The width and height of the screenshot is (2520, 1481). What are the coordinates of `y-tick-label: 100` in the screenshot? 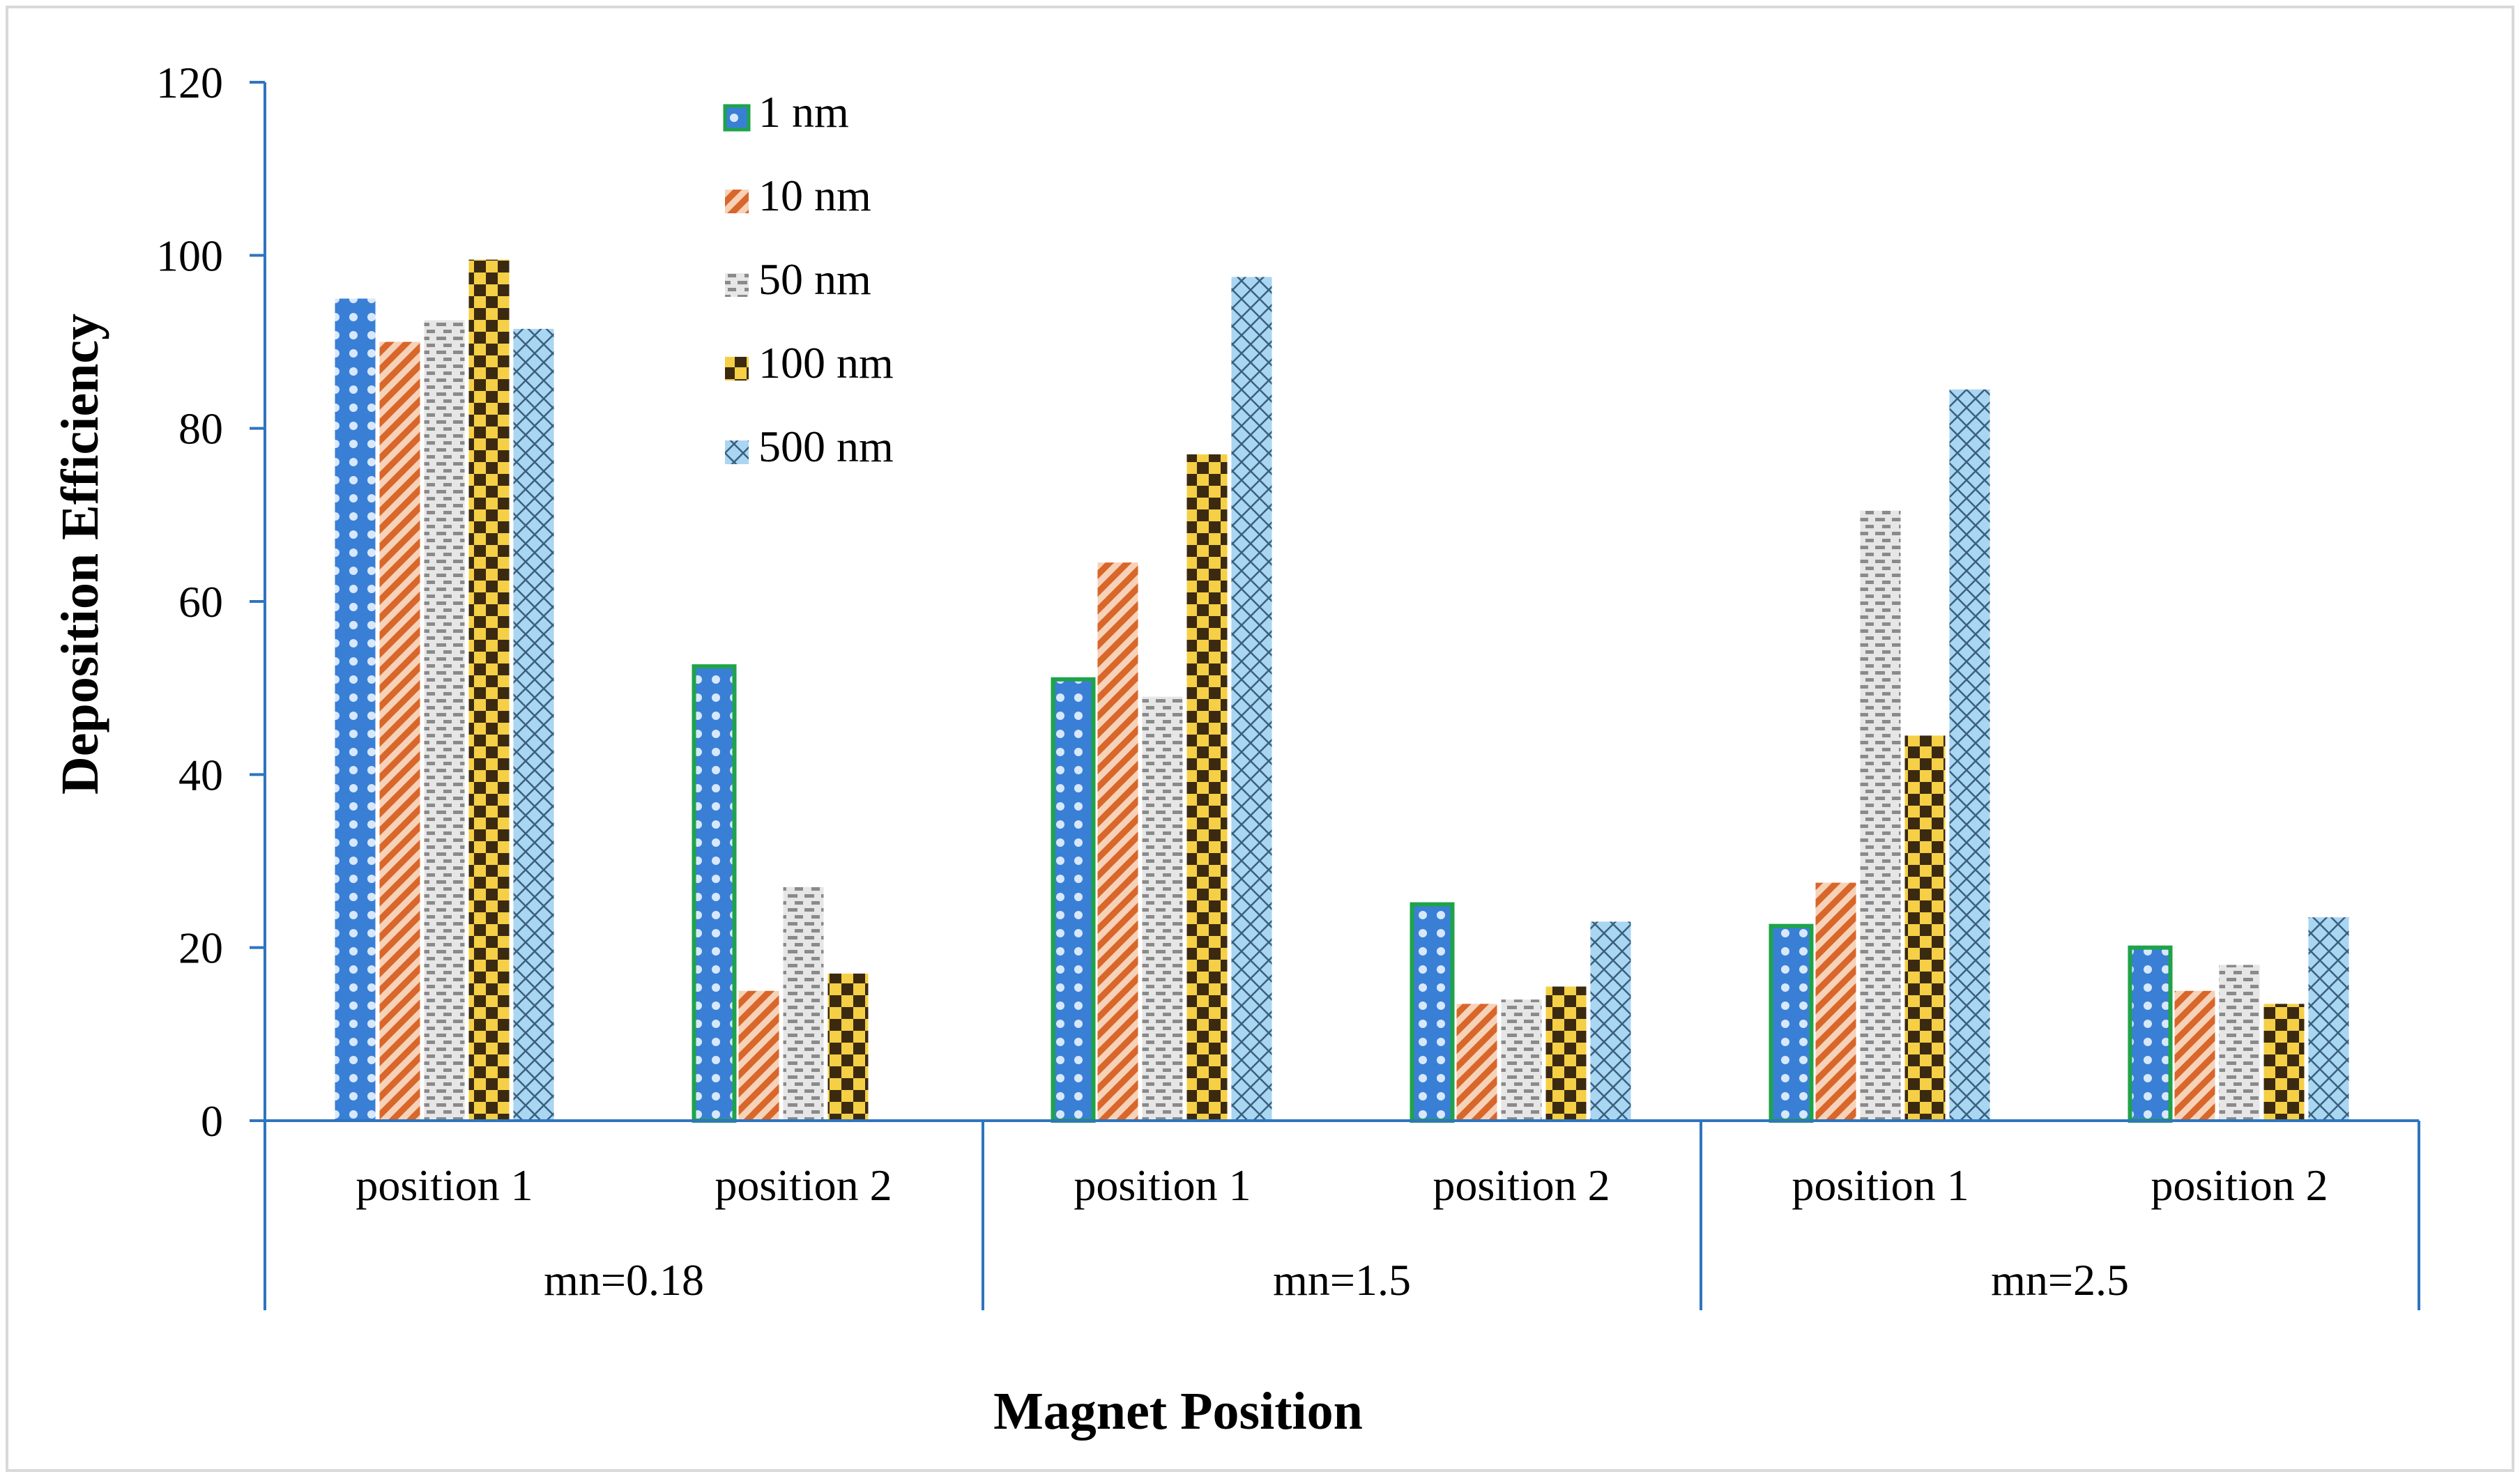 It's located at (189, 256).